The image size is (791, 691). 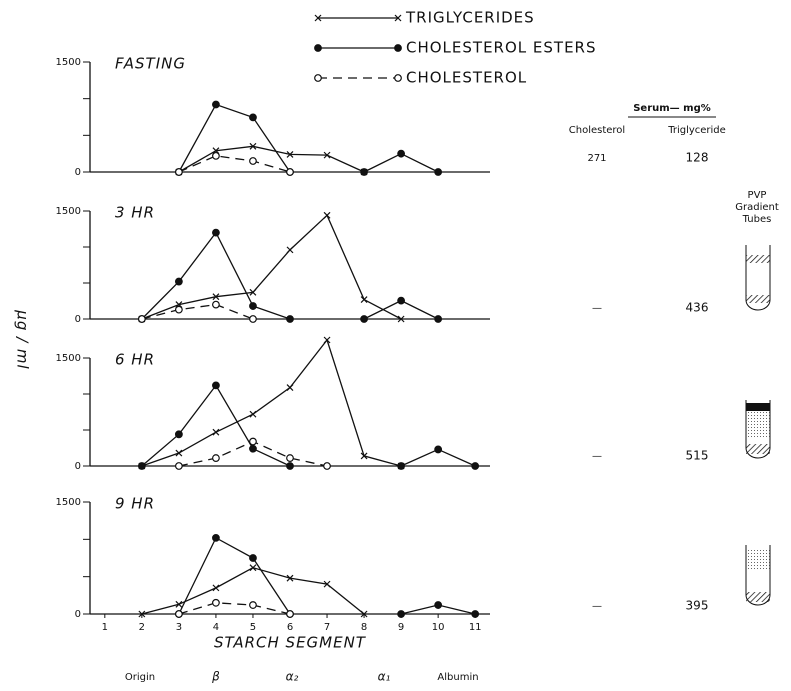 What do you see at coordinates (401, 627) in the screenshot?
I see `x-tick-label: 9` at bounding box center [401, 627].